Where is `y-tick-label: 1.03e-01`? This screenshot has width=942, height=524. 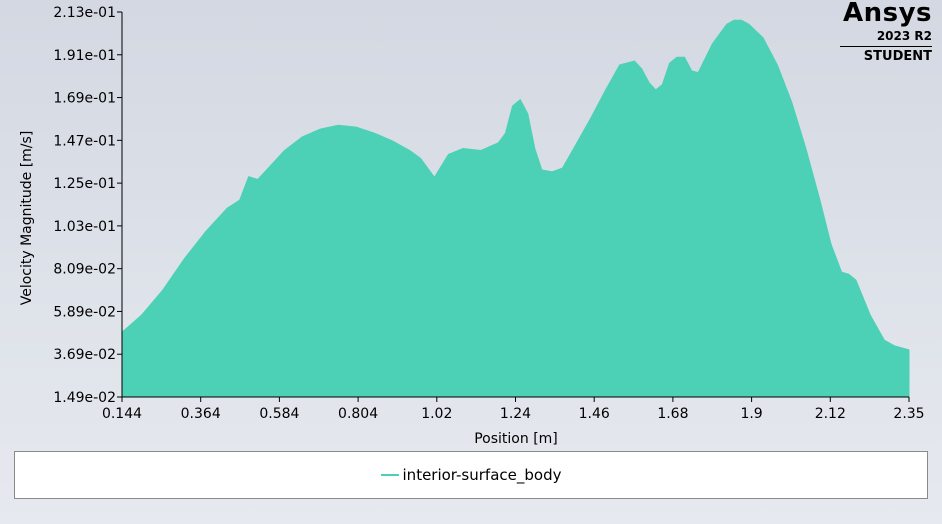
y-tick-label: 1.03e-01 is located at coordinates (84, 227).